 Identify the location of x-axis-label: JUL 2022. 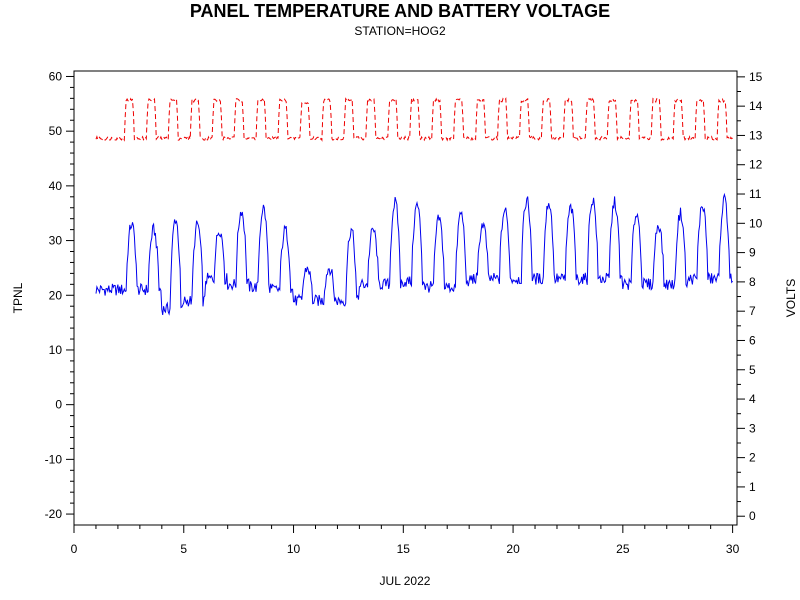
(405, 581).